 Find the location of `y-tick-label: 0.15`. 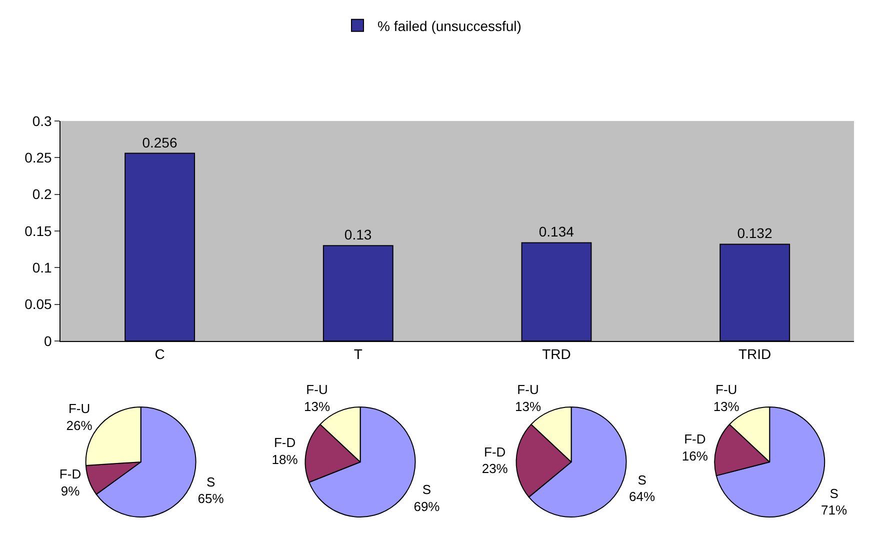

y-tick-label: 0.15 is located at coordinates (38, 230).